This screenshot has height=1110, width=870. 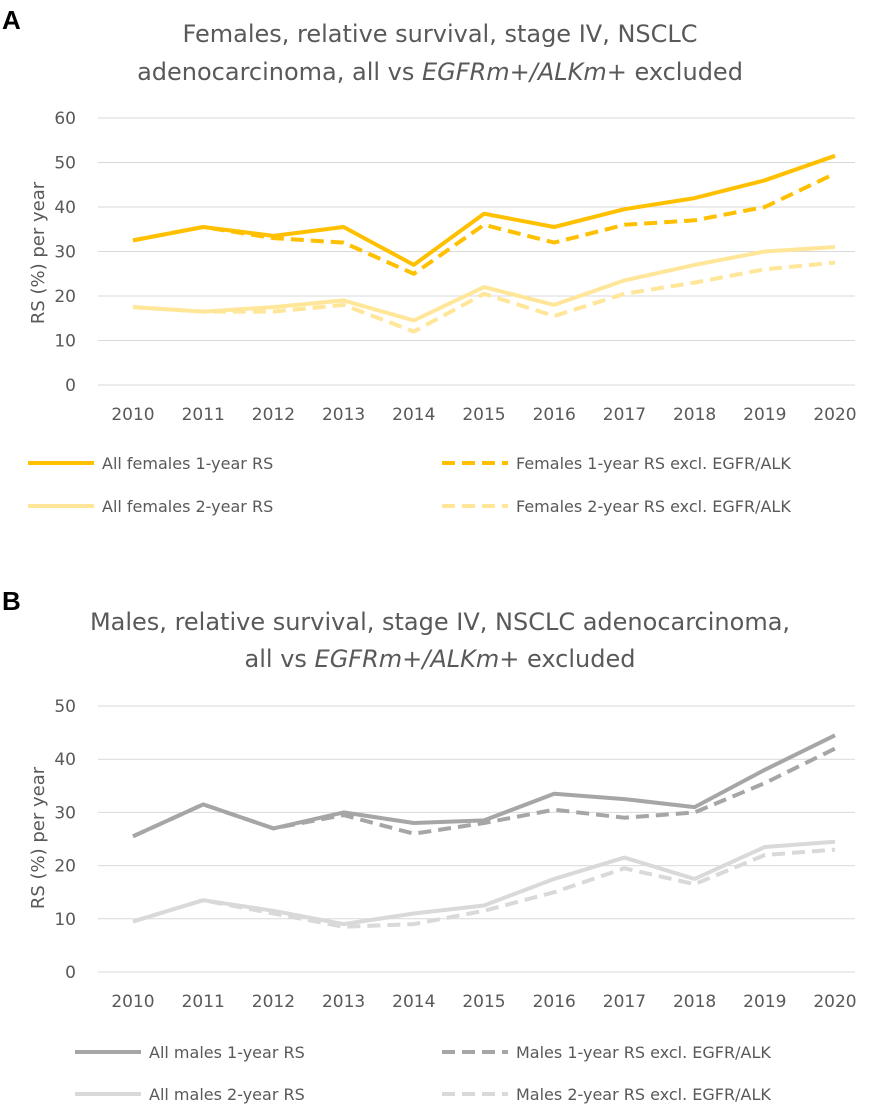 What do you see at coordinates (227, 1094) in the screenshot?
I see `panel-b-legend-label: All males 2-year RS` at bounding box center [227, 1094].